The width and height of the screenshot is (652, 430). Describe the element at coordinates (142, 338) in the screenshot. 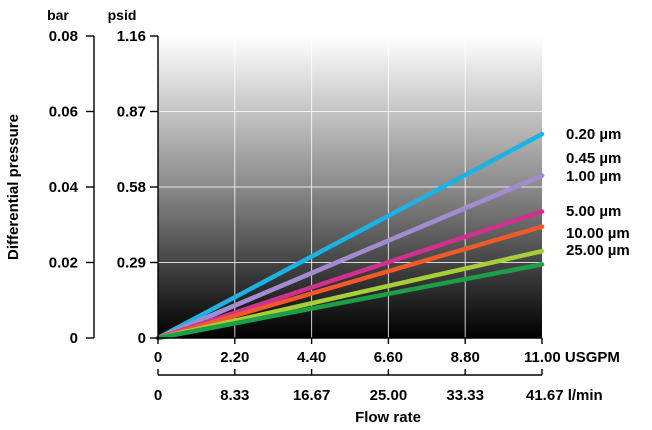

I see `y-tick-label-psid: 0` at that location.